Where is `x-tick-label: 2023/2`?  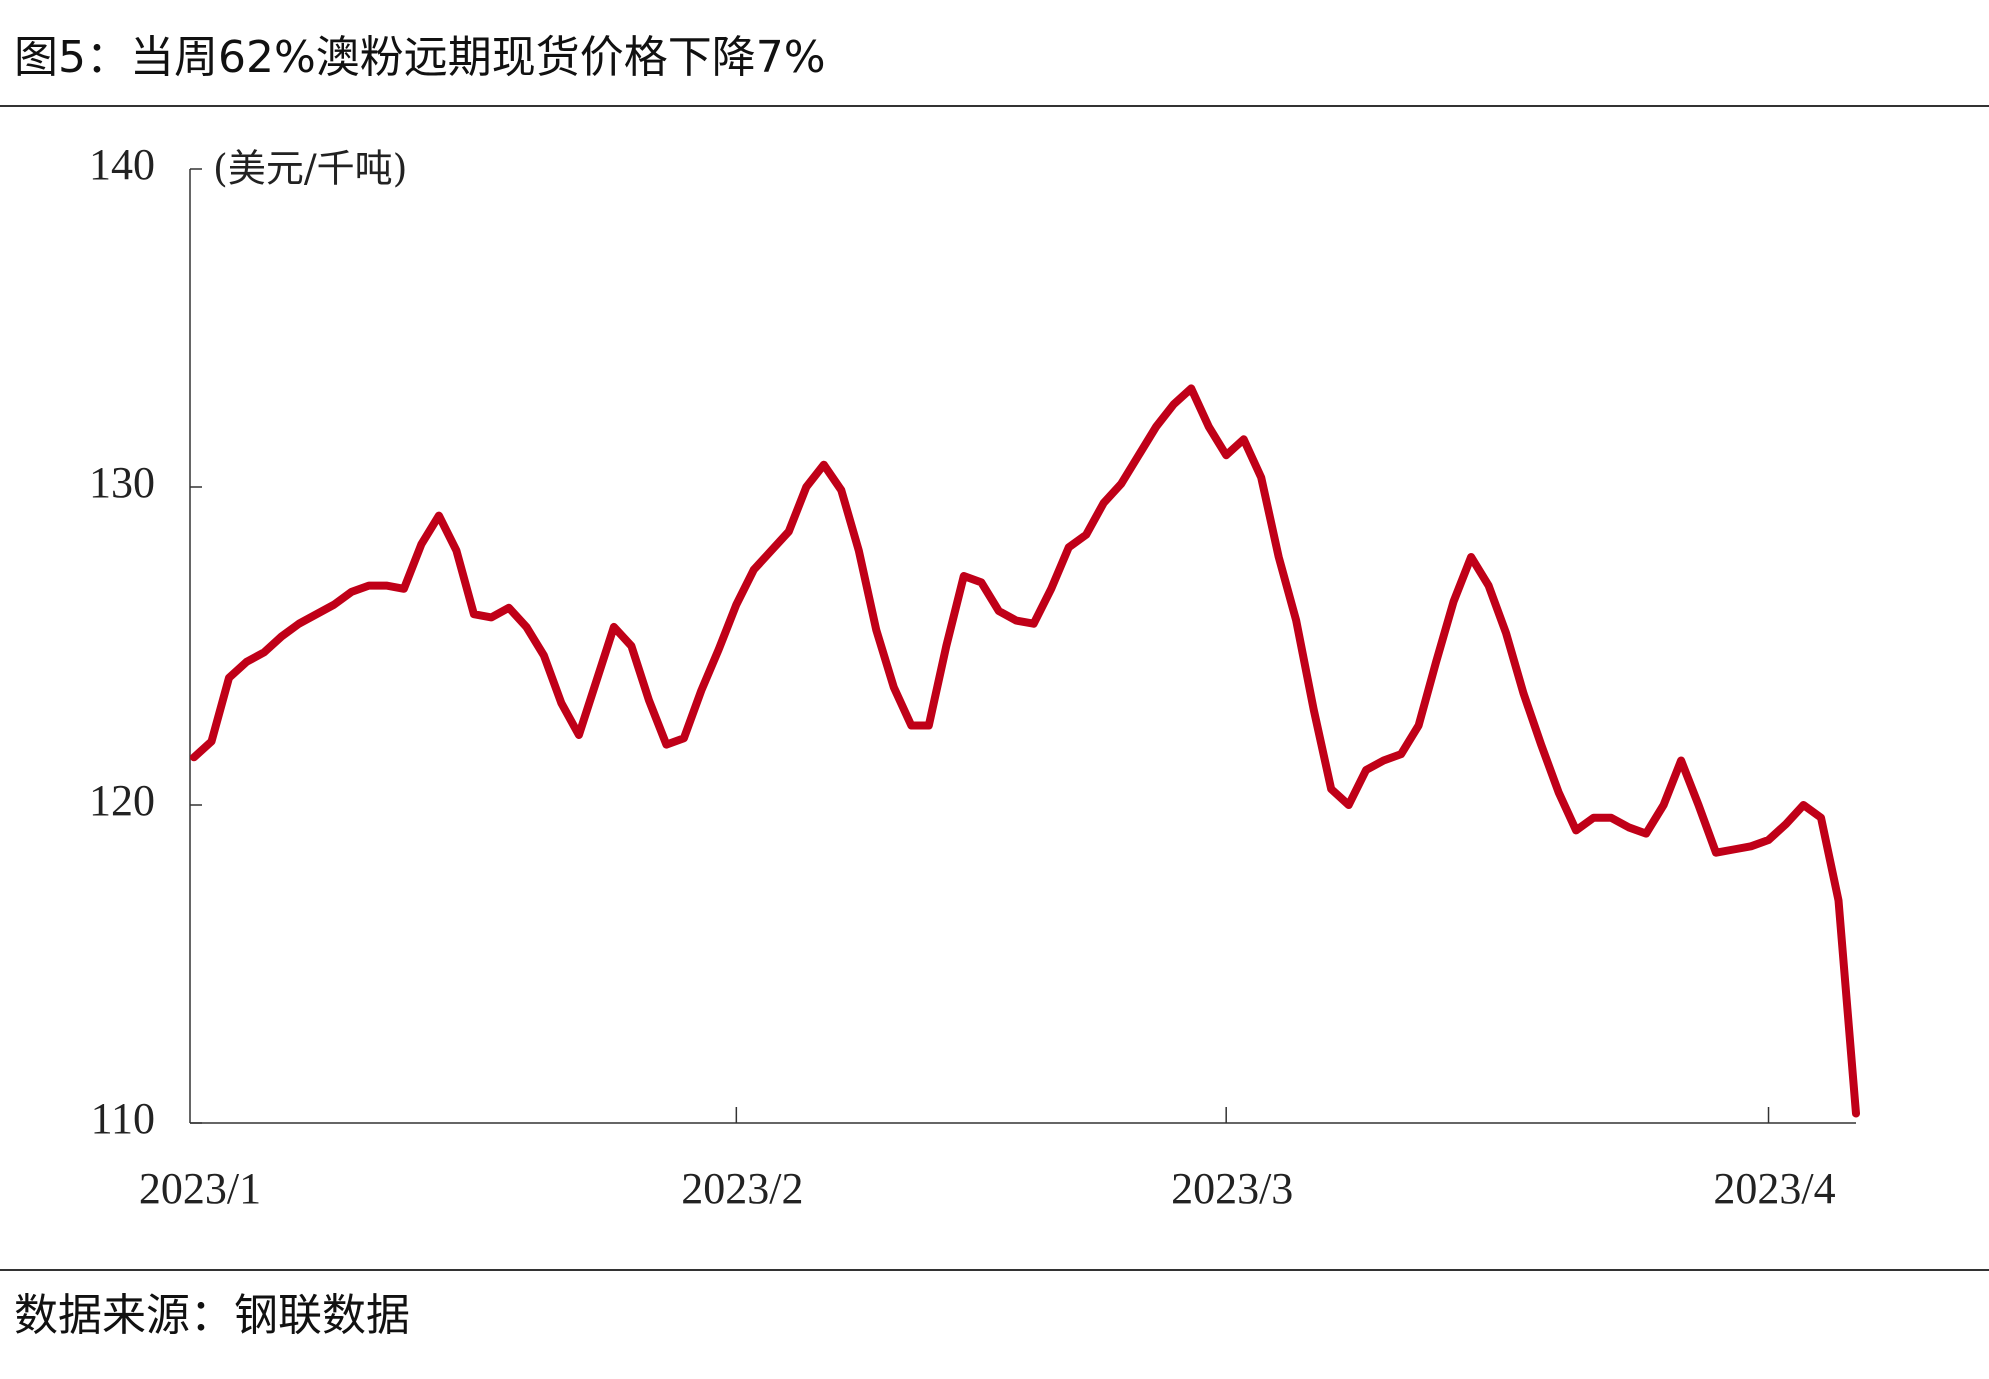 x-tick-label: 2023/2 is located at coordinates (742, 1188).